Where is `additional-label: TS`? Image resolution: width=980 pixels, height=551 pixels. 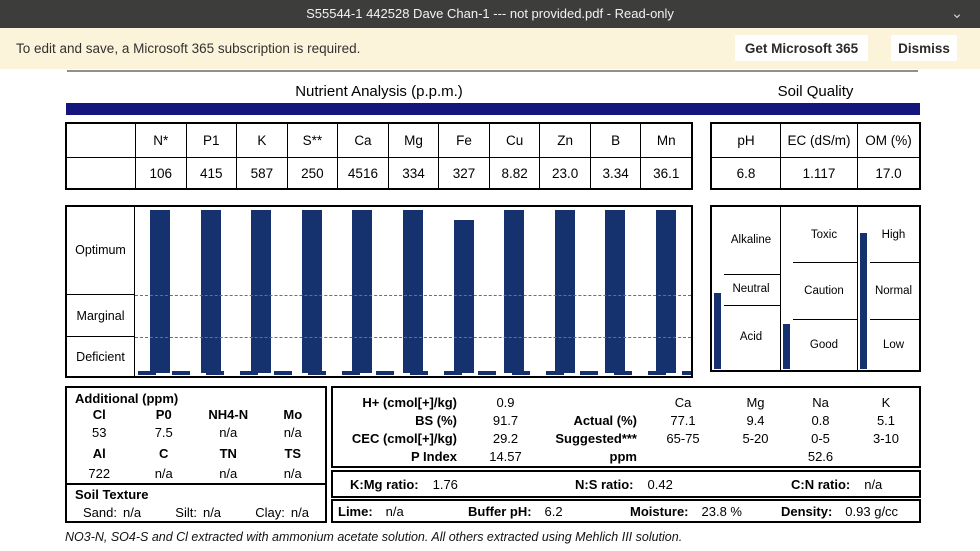 additional-label: TS is located at coordinates (293, 453).